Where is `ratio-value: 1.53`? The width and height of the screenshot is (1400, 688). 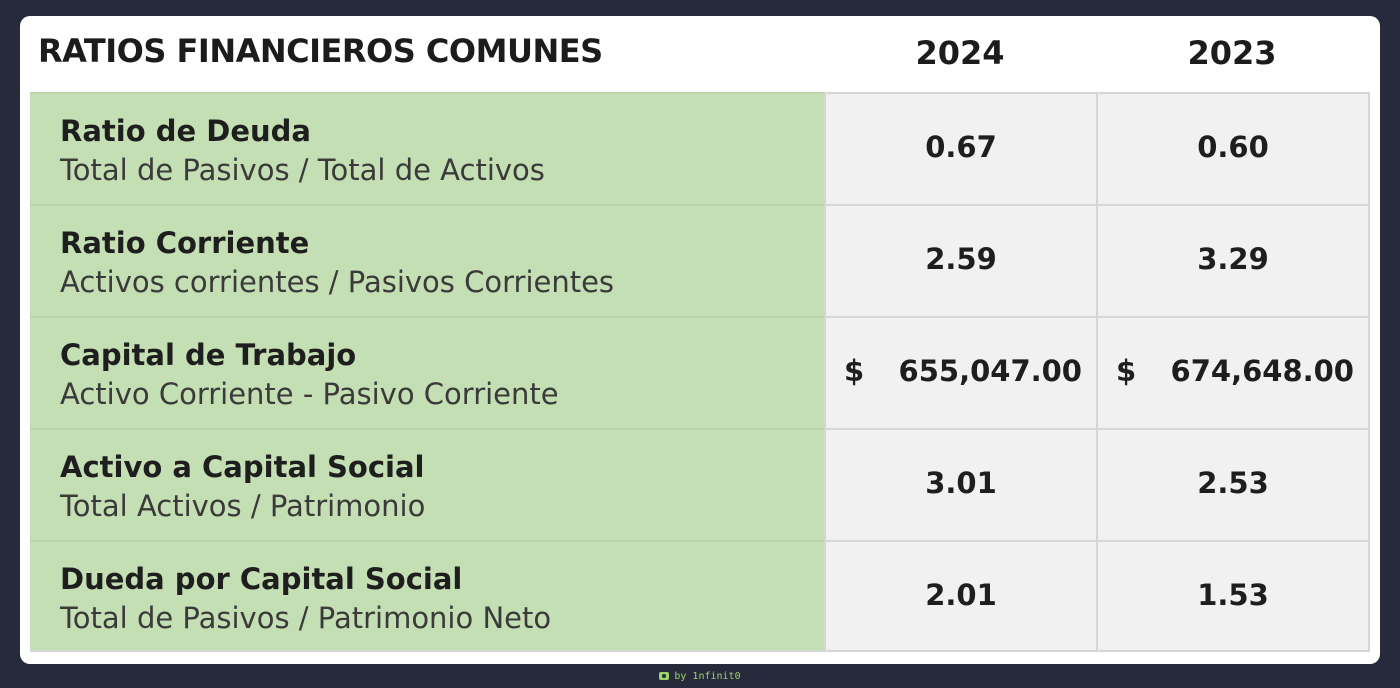 ratio-value: 1.53 is located at coordinates (1233, 595).